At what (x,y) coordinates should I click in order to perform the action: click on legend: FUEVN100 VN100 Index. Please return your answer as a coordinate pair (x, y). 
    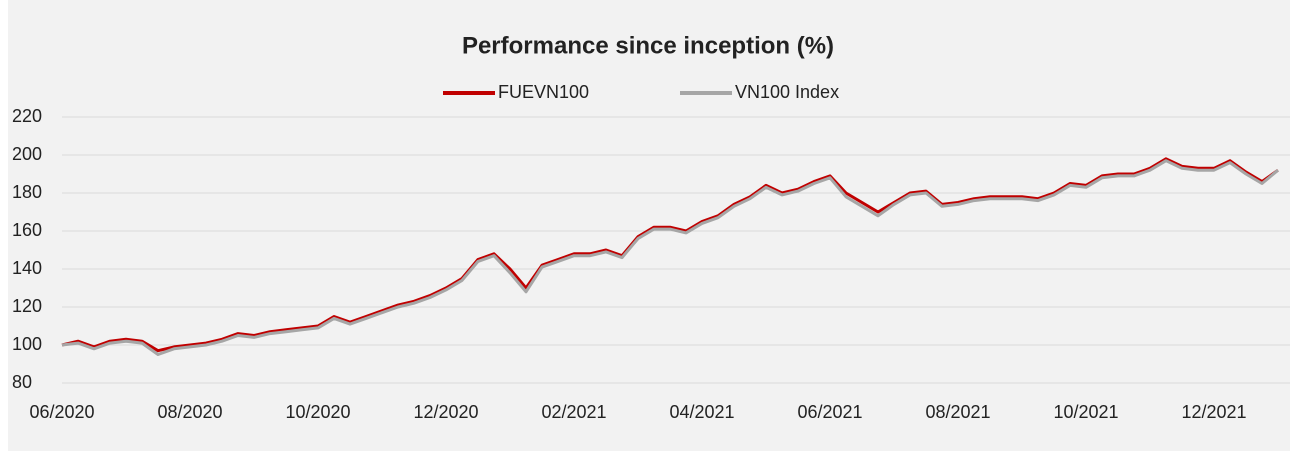
    Looking at the image, I should click on (641, 92).